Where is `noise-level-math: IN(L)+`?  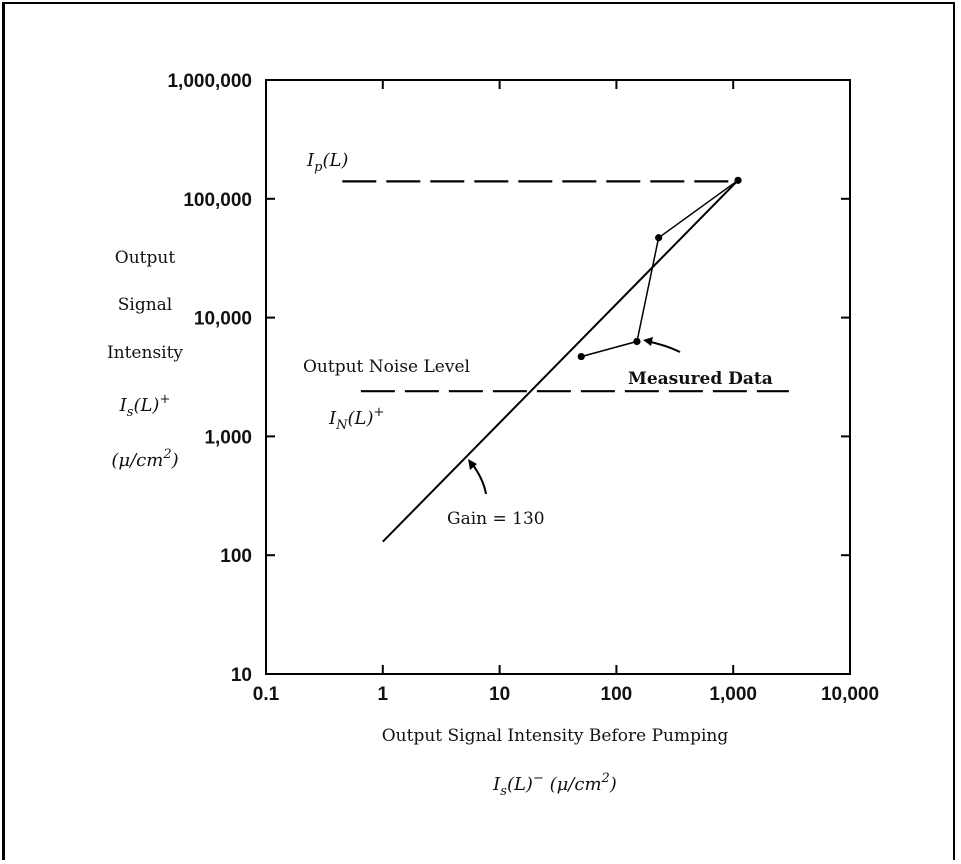
noise-level-math: IN(L)+ is located at coordinates (356, 419).